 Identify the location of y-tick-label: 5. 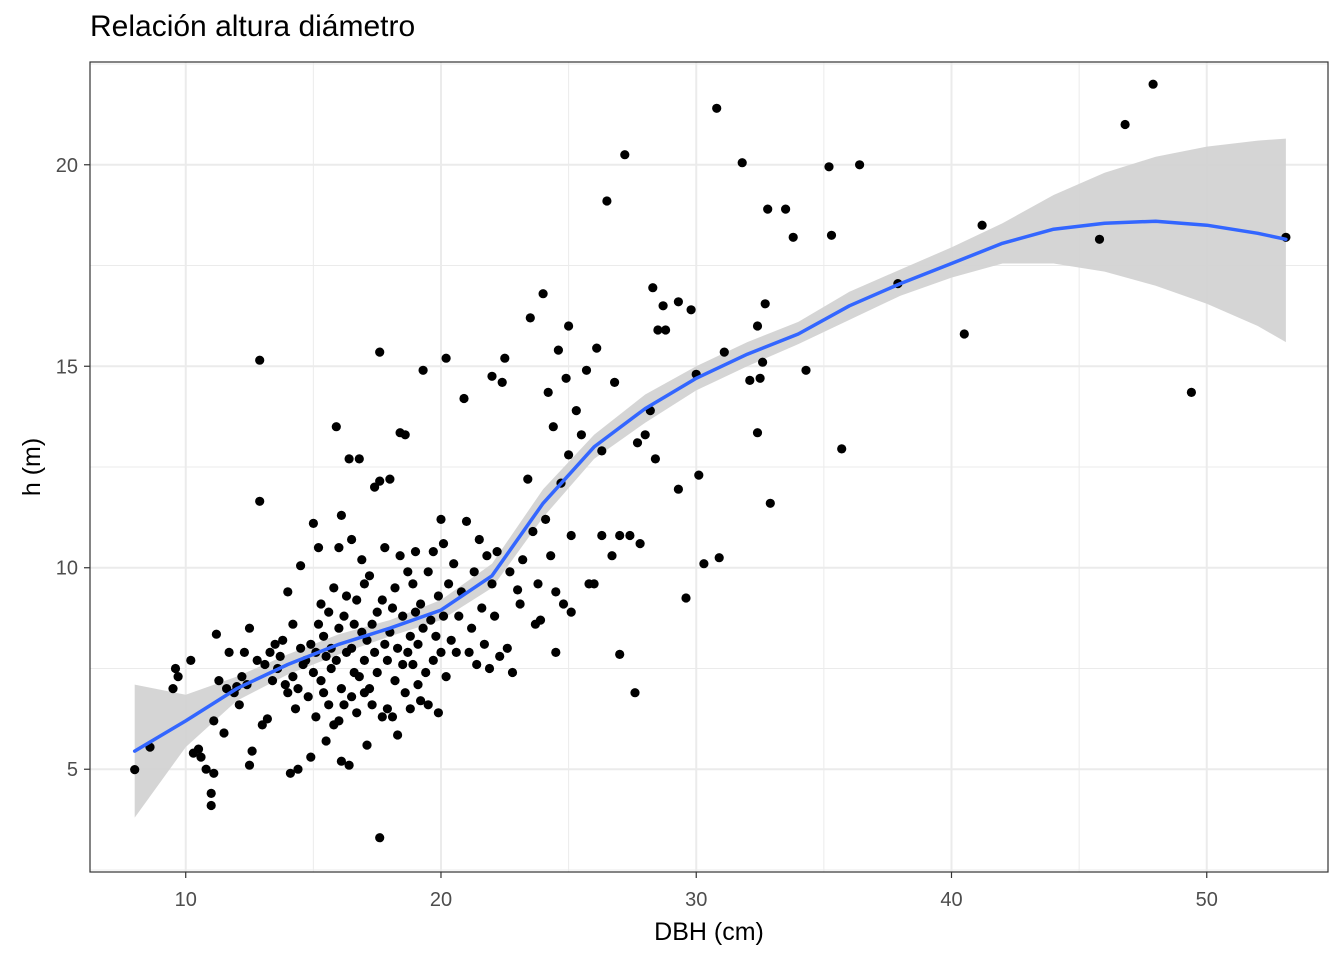
(72, 770).